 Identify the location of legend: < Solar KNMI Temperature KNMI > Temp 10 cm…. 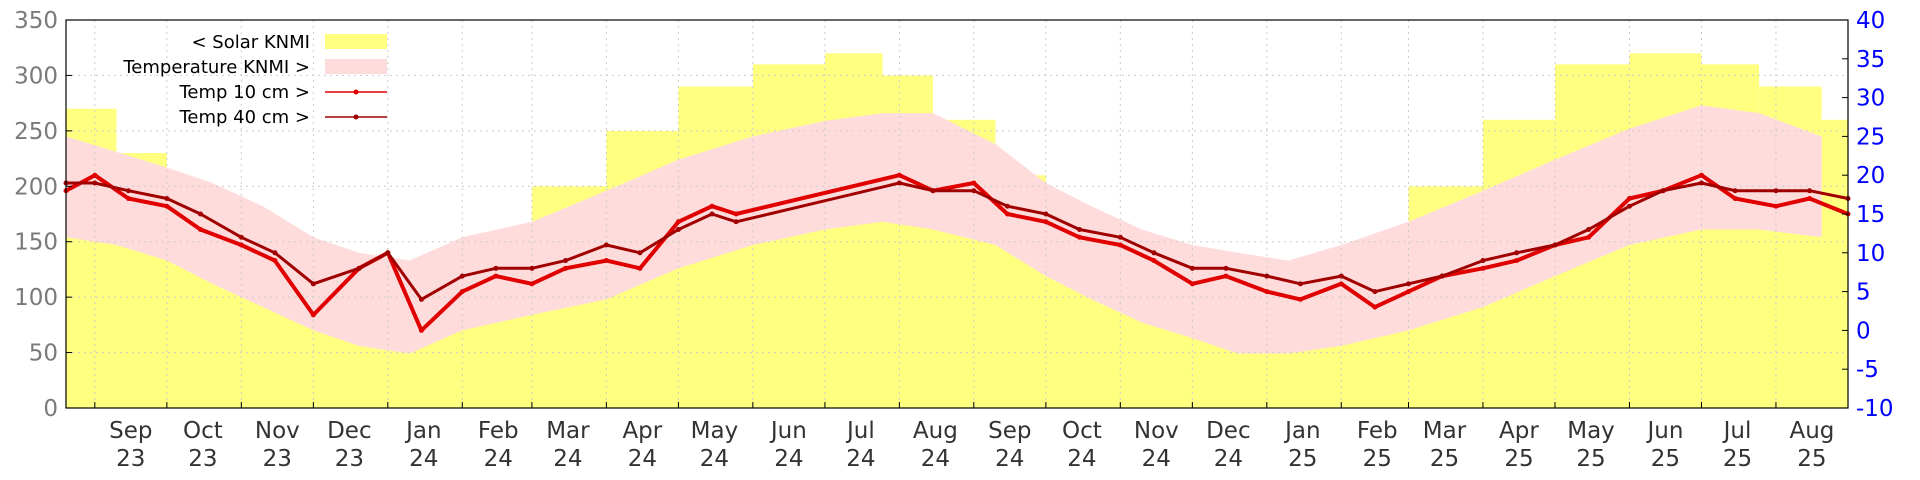
(254, 80).